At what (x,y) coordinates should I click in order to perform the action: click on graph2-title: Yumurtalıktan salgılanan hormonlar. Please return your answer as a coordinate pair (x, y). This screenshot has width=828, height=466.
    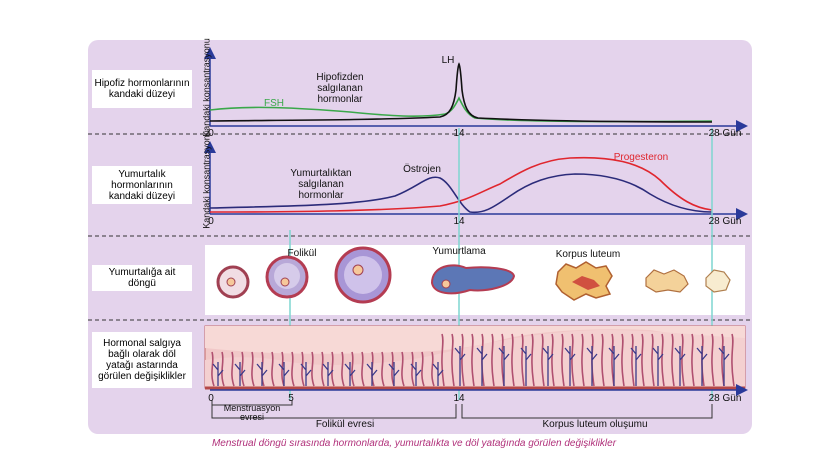
    Looking at the image, I should click on (321, 184).